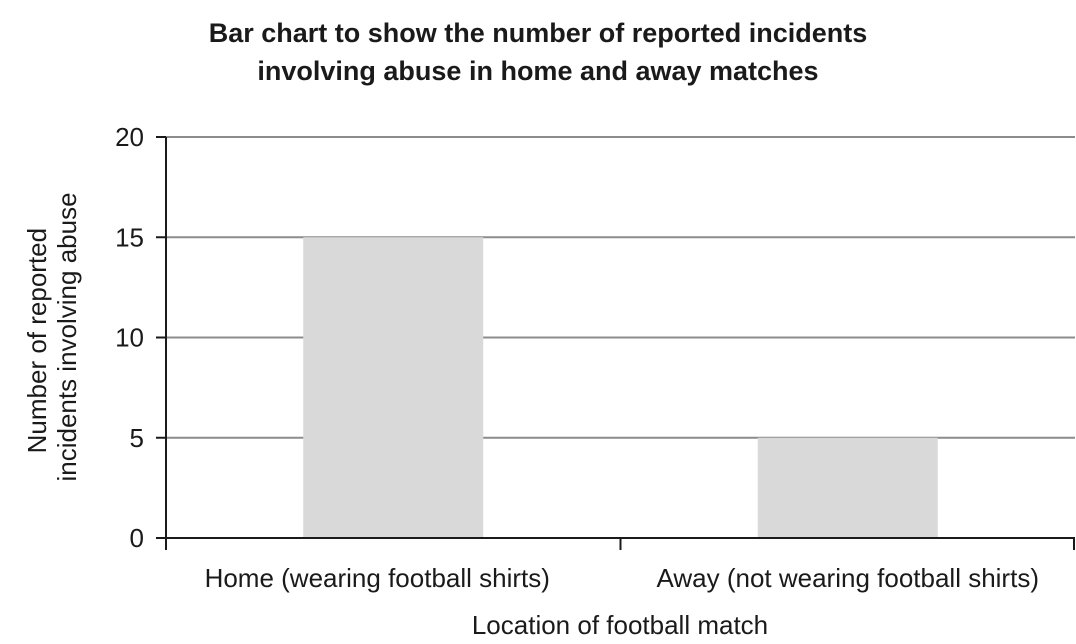 The width and height of the screenshot is (1076, 644). What do you see at coordinates (129, 237) in the screenshot?
I see `y-tick-label: 15` at bounding box center [129, 237].